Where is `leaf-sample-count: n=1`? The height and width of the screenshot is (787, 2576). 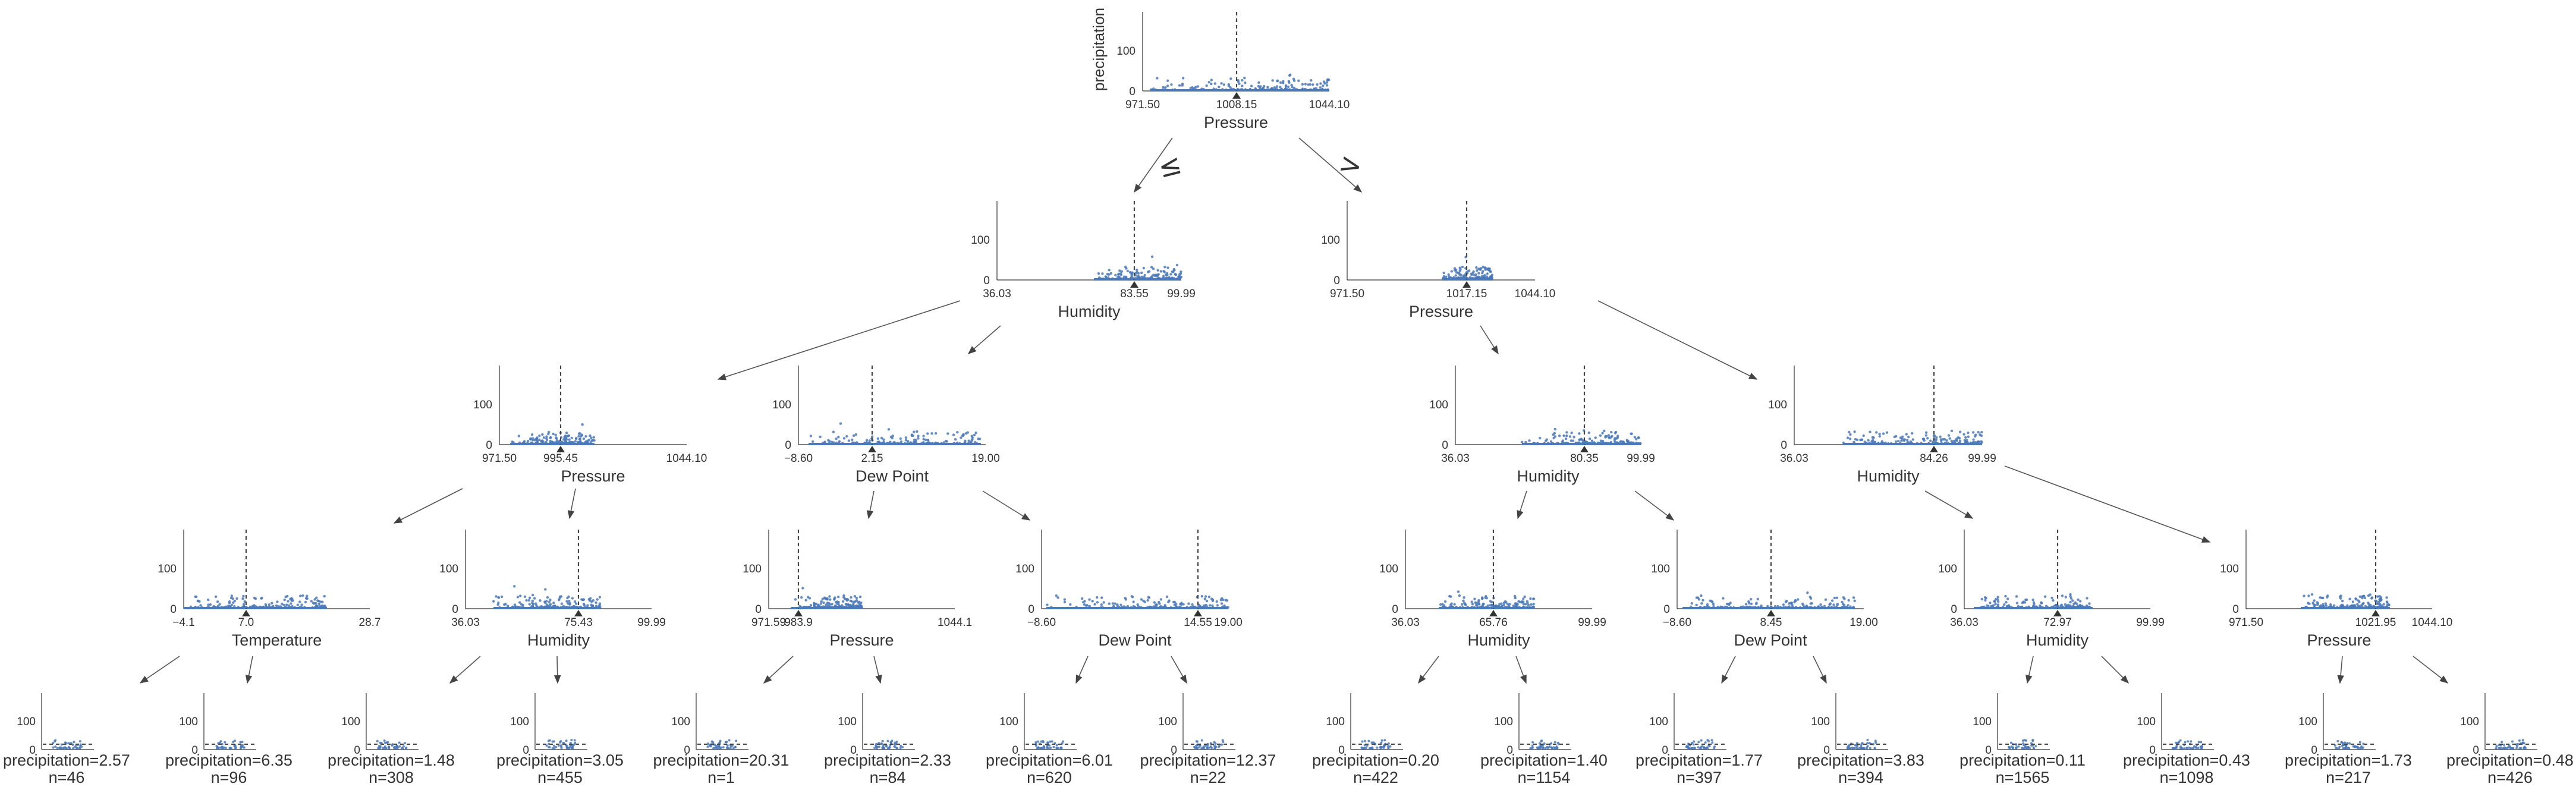
leaf-sample-count: n=1 is located at coordinates (721, 777).